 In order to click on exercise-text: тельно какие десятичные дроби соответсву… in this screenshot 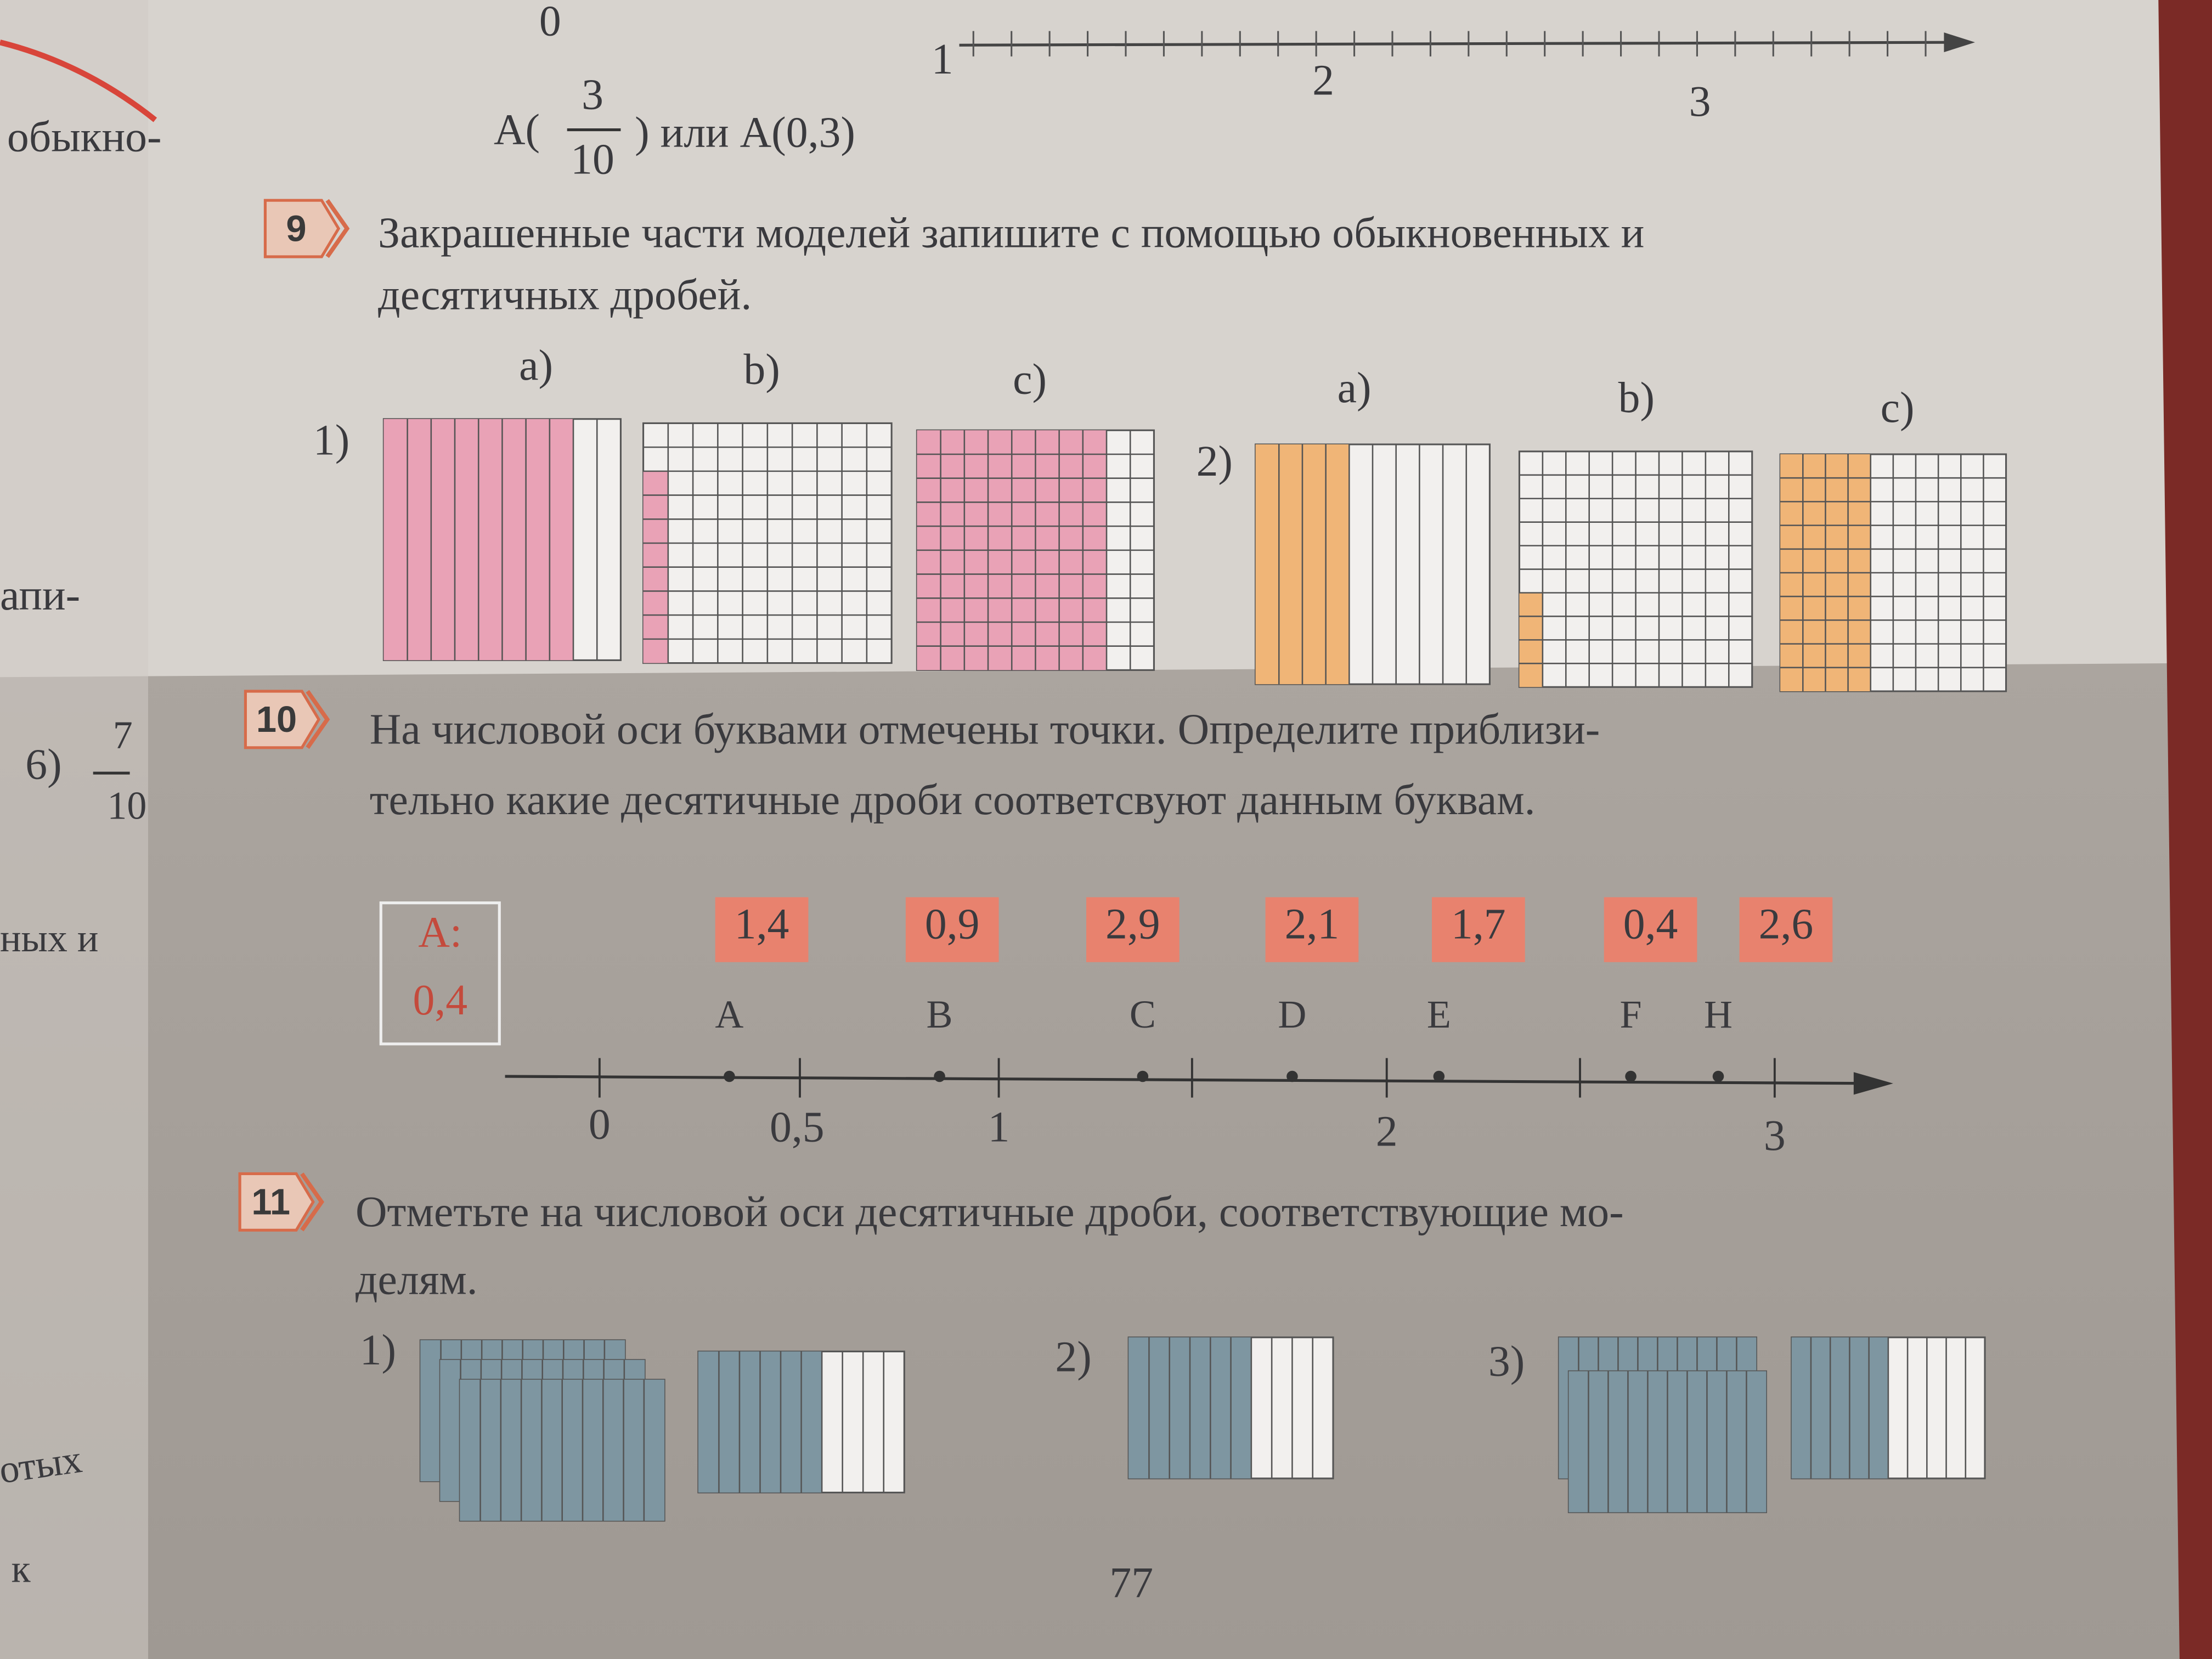, I will do `click(953, 800)`.